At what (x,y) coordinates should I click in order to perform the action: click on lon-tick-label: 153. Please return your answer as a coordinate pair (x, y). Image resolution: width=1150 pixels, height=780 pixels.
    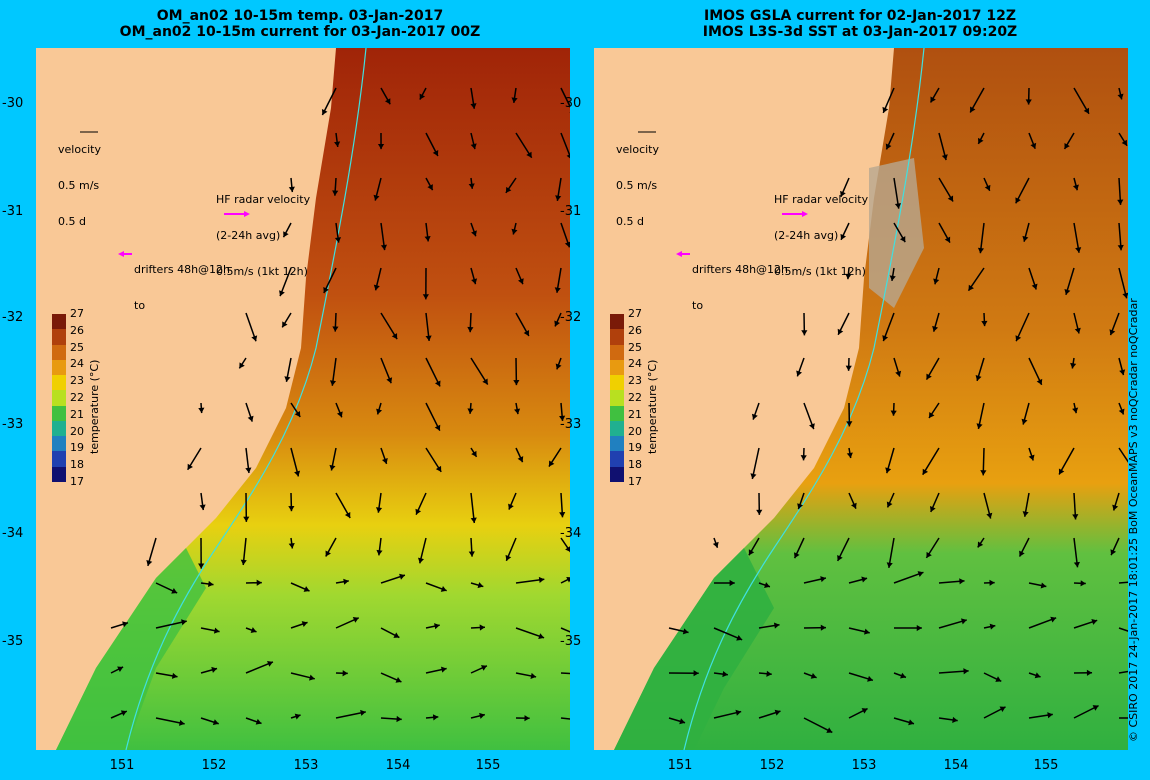
    Looking at the image, I should click on (306, 765).